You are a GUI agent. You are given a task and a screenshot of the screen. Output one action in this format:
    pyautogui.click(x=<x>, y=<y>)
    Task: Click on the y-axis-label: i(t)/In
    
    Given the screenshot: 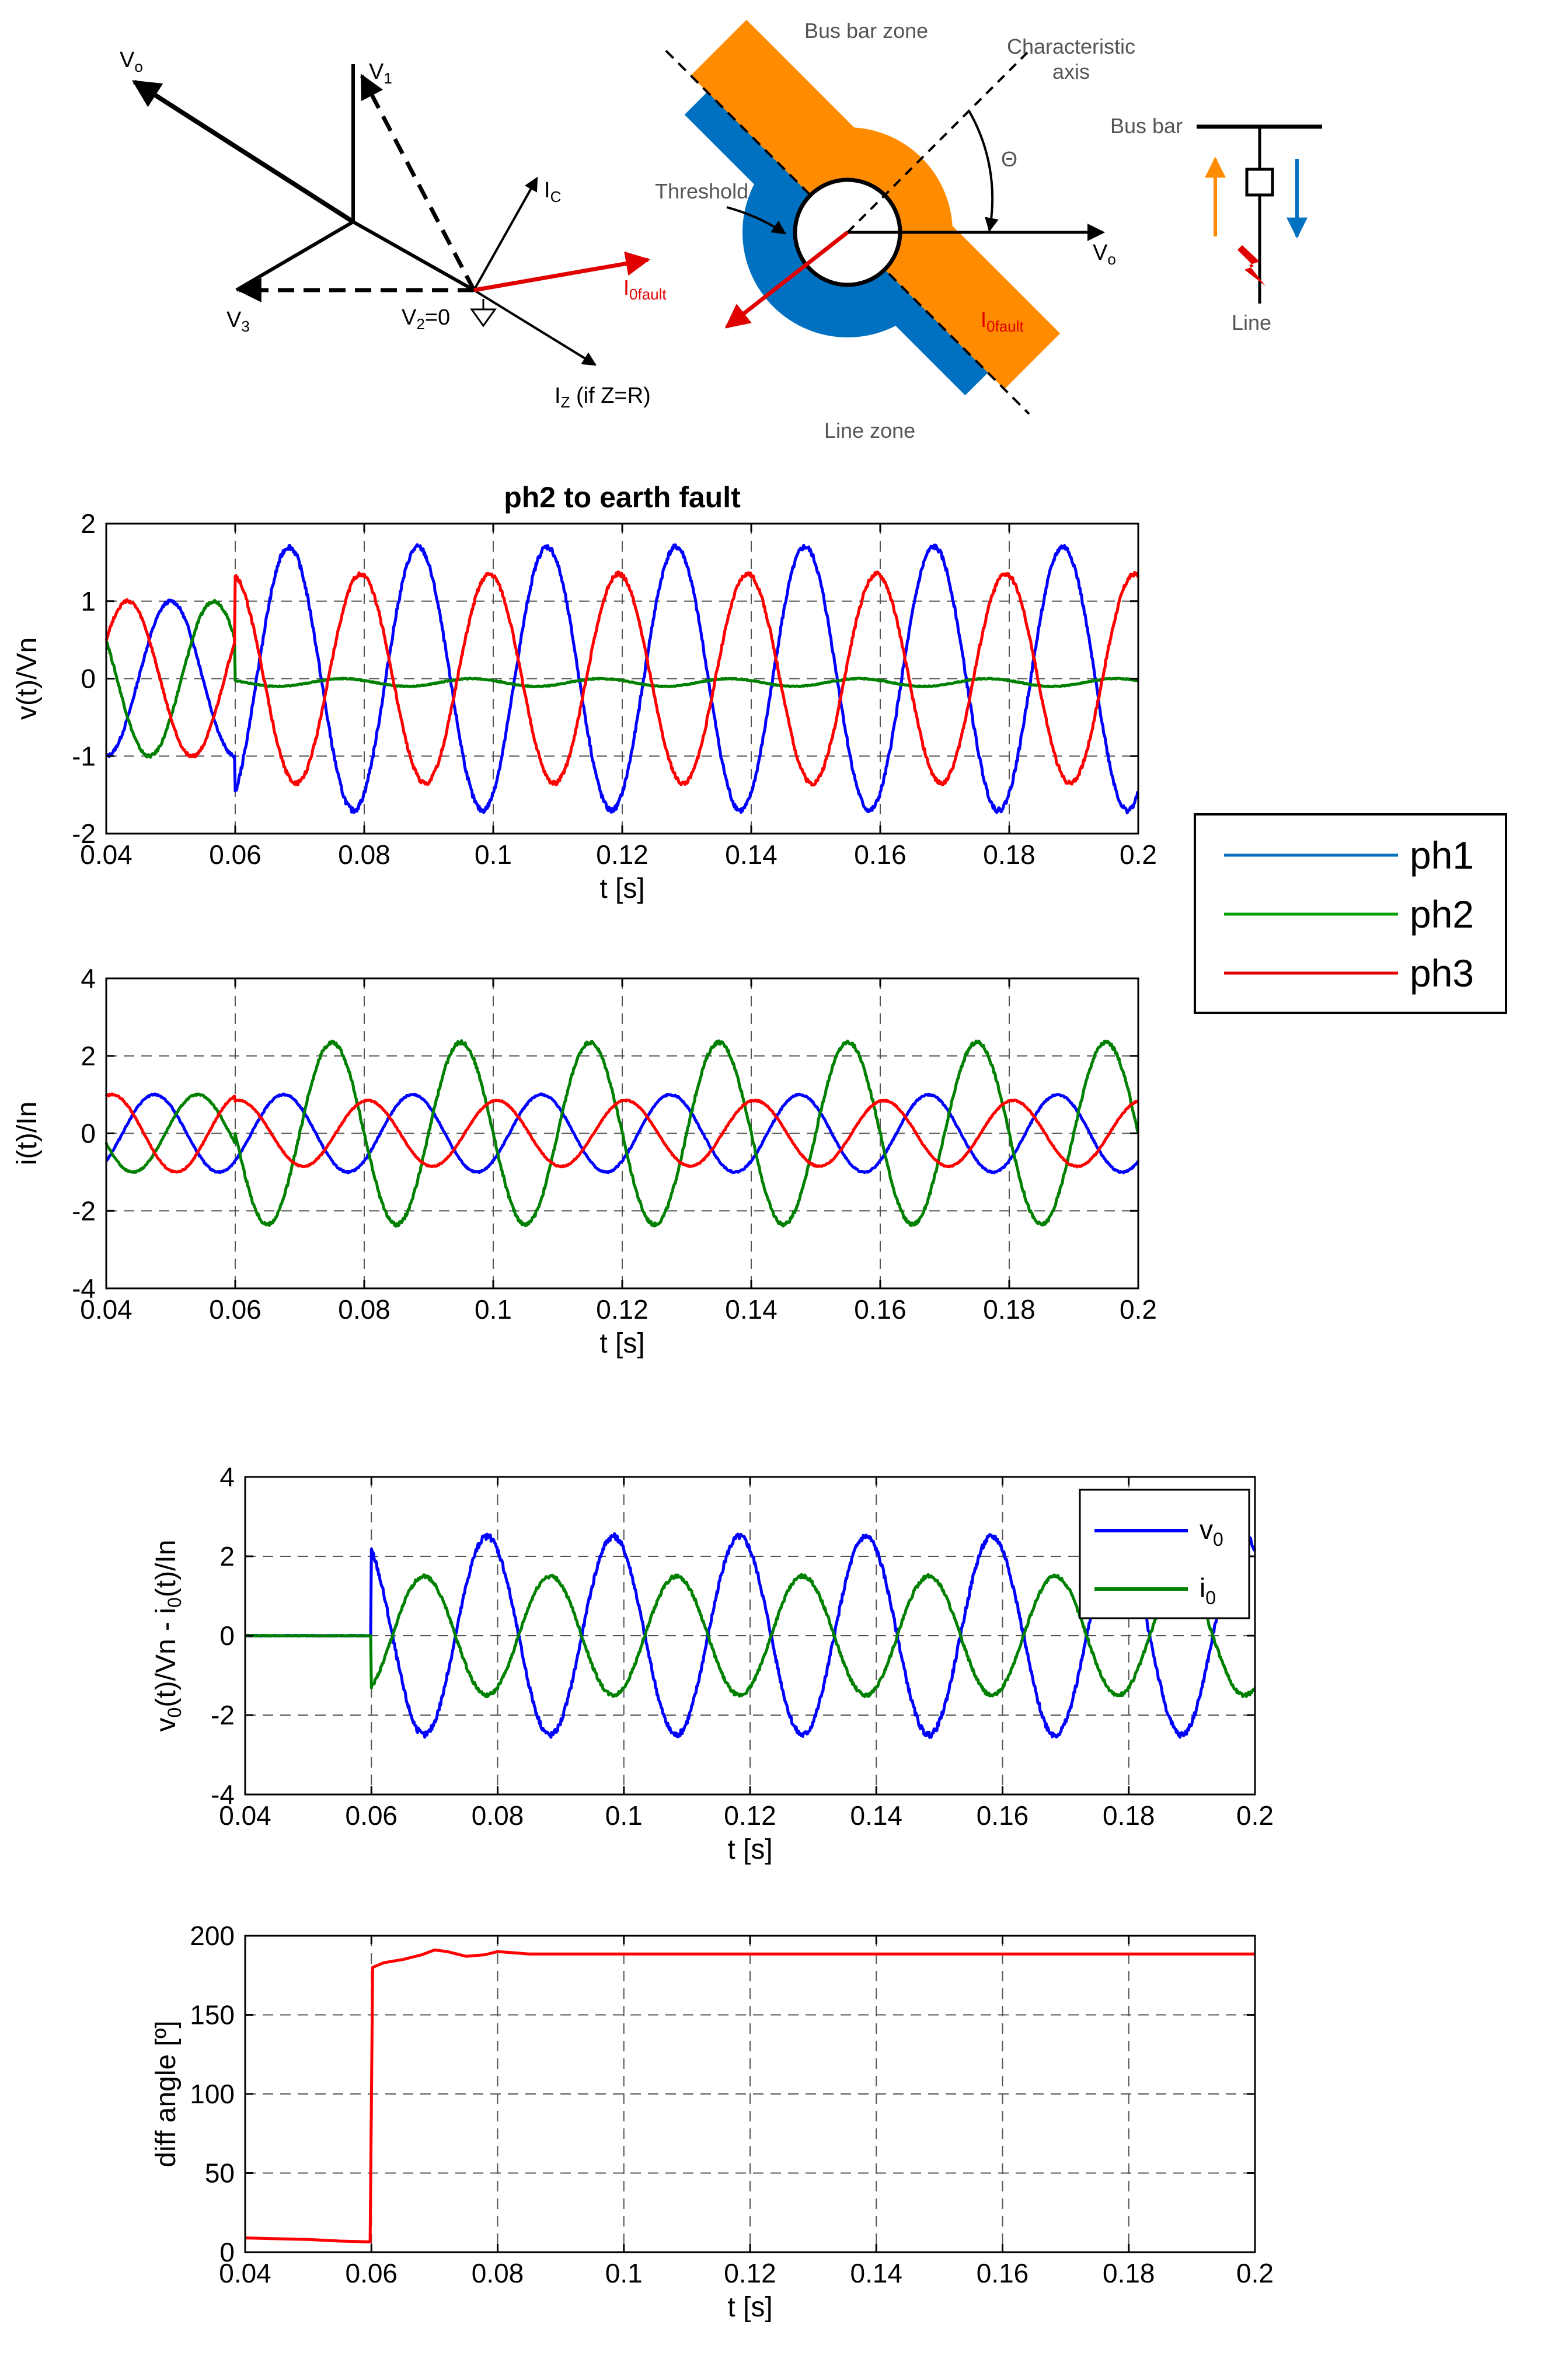 What is the action you would take?
    pyautogui.click(x=27, y=1133)
    